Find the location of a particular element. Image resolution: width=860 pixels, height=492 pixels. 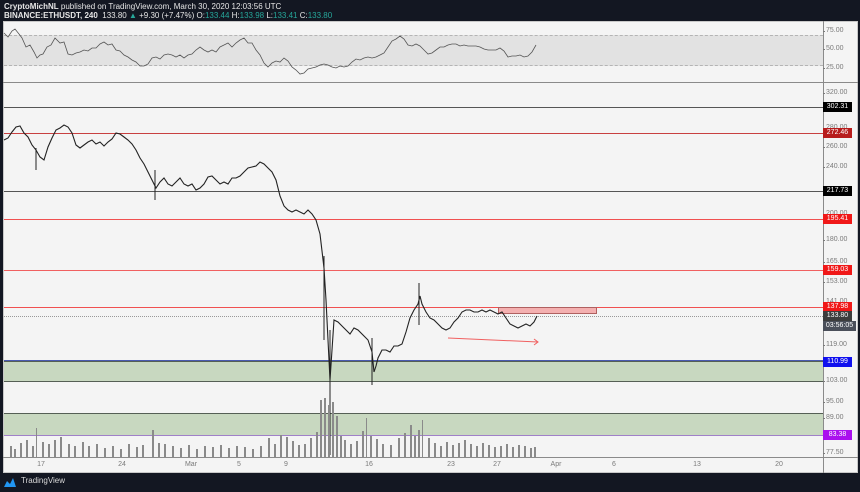

price-label-83: 83.38 is located at coordinates (837, 435).